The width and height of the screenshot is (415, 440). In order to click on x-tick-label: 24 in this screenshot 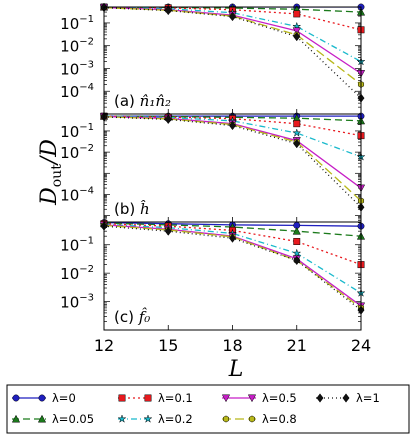, I will do `click(361, 345)`.